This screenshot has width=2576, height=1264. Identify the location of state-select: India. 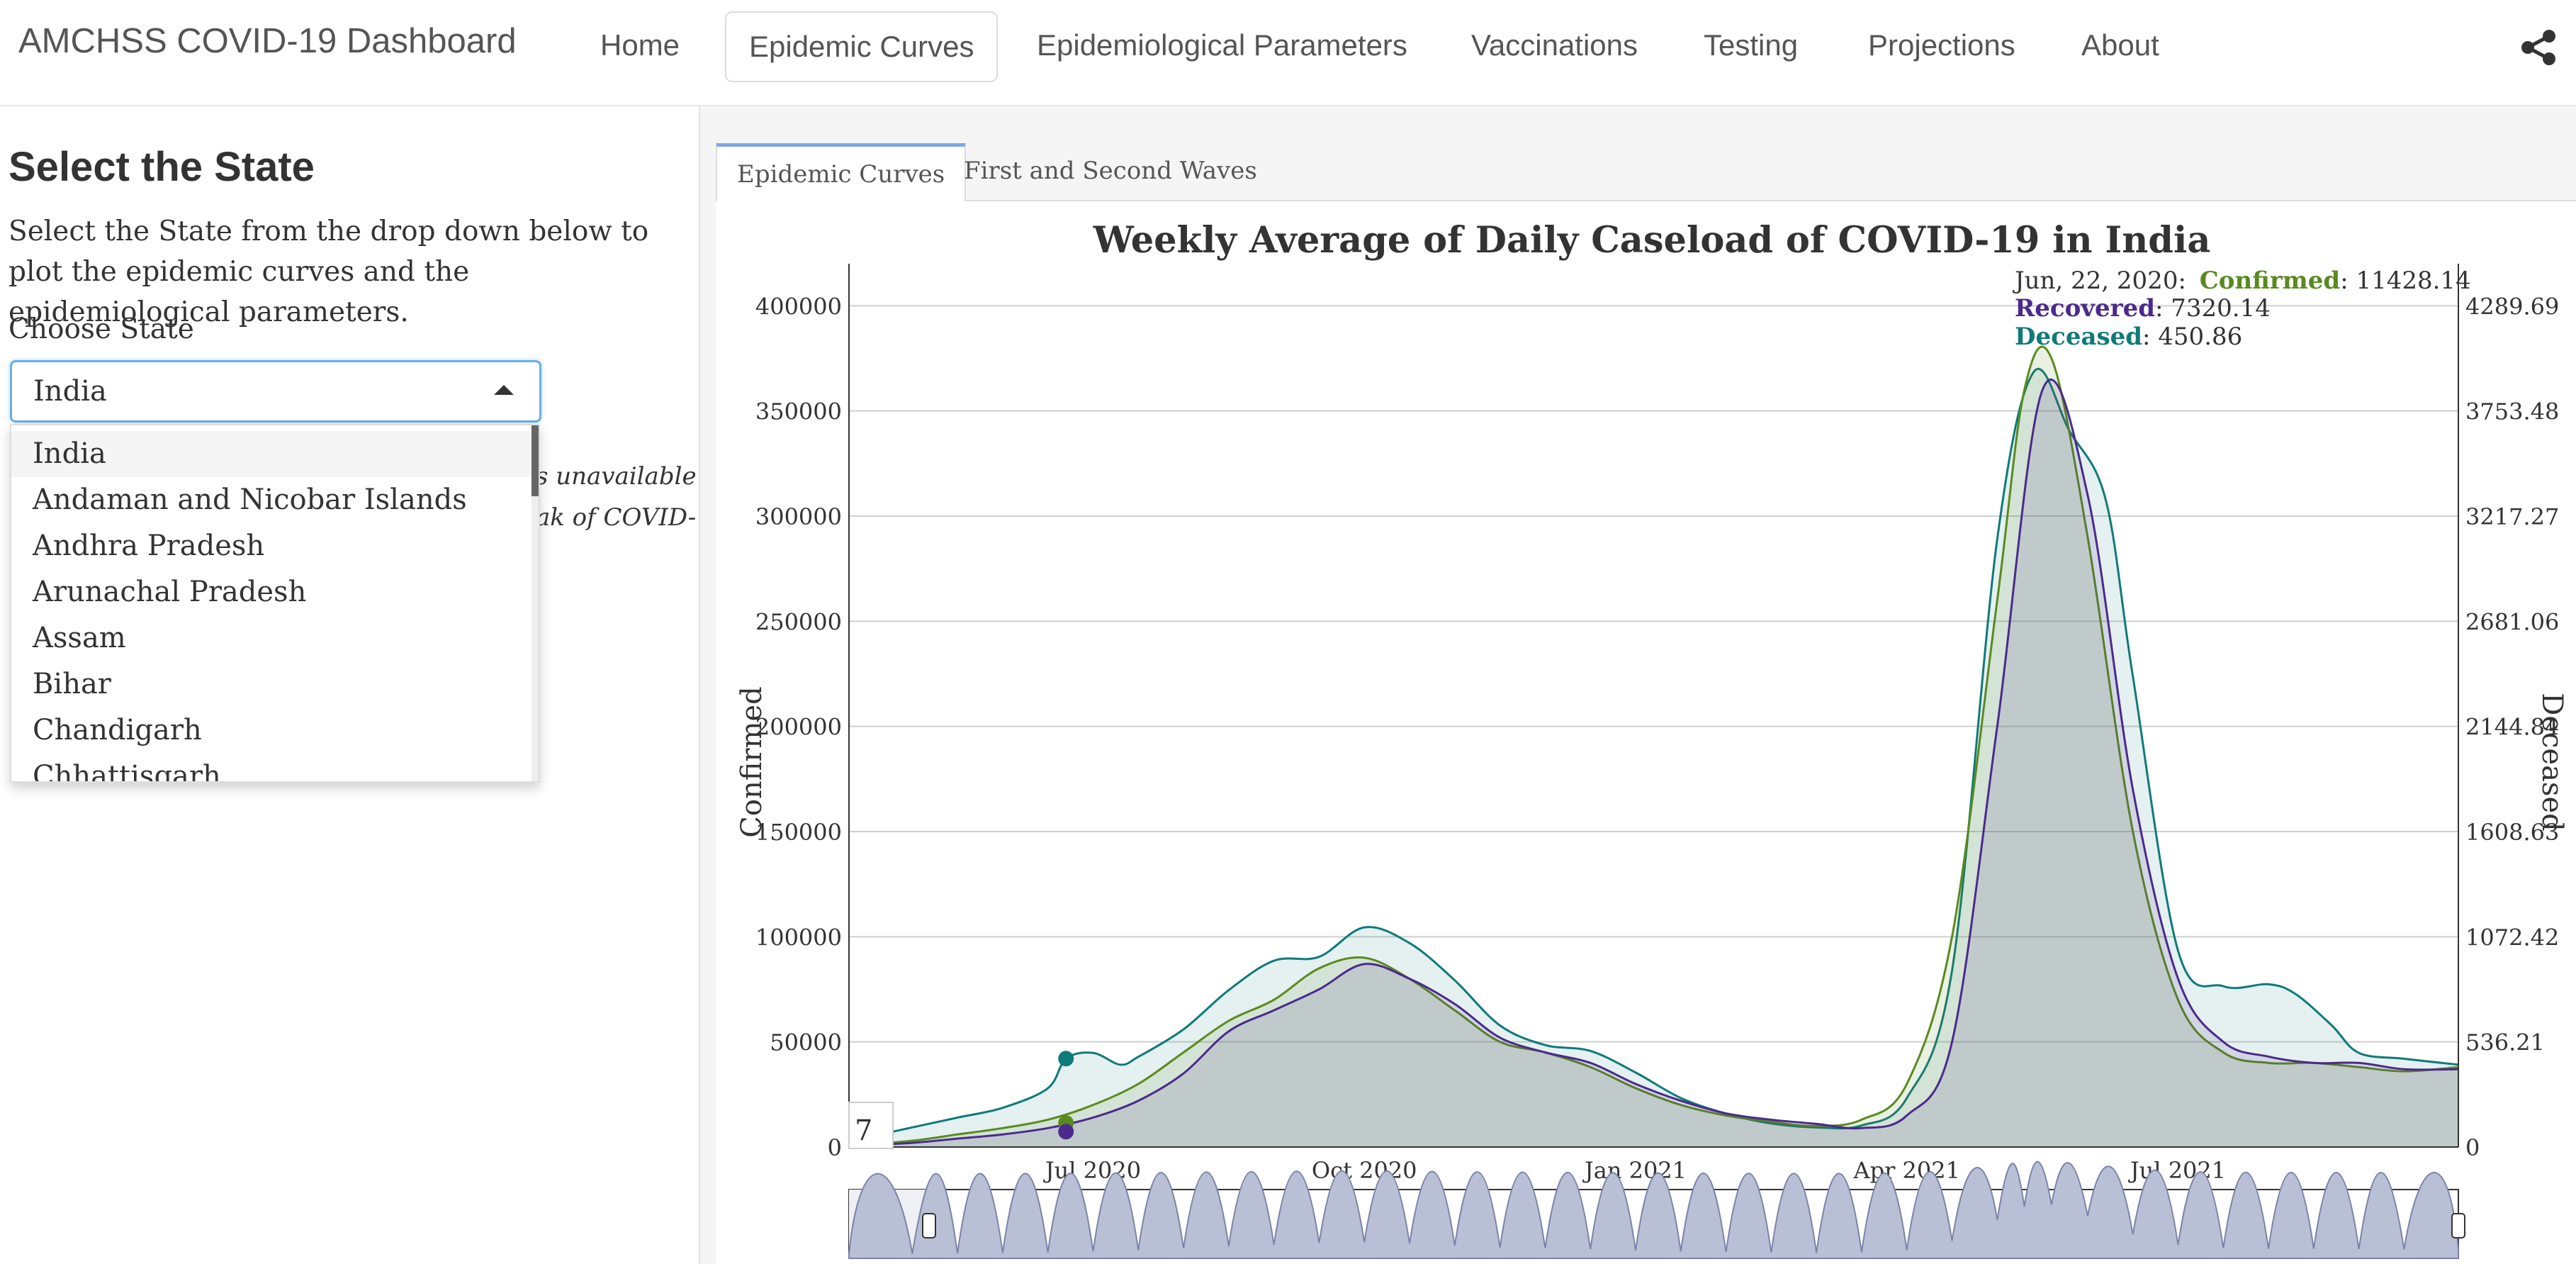
(275, 392).